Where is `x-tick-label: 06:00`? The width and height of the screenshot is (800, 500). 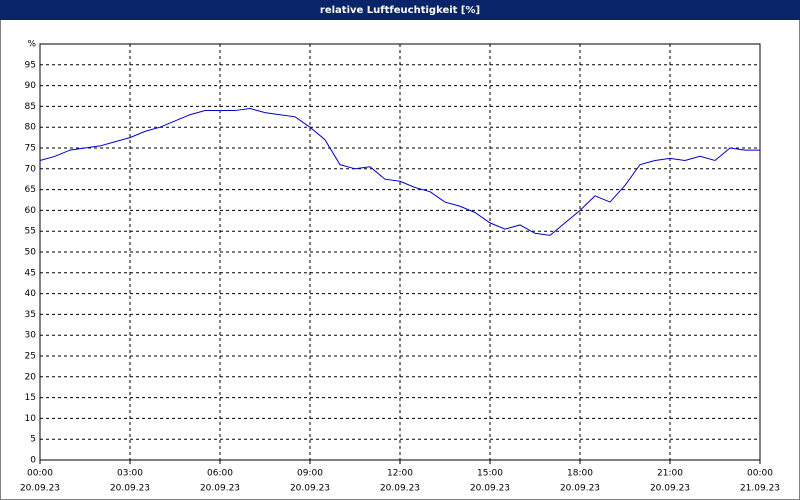 x-tick-label: 06:00 is located at coordinates (220, 474).